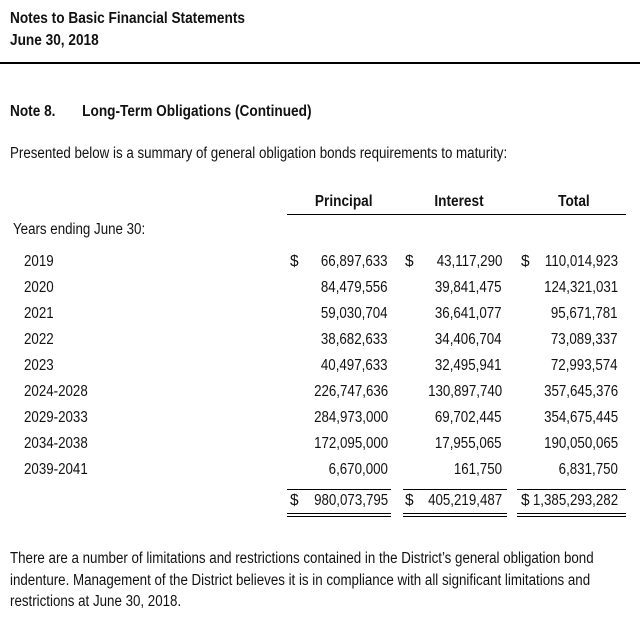  What do you see at coordinates (321, 469) in the screenshot?
I see `table-row: 2039-2041 6,670,000 161,750 6,831,750` at bounding box center [321, 469].